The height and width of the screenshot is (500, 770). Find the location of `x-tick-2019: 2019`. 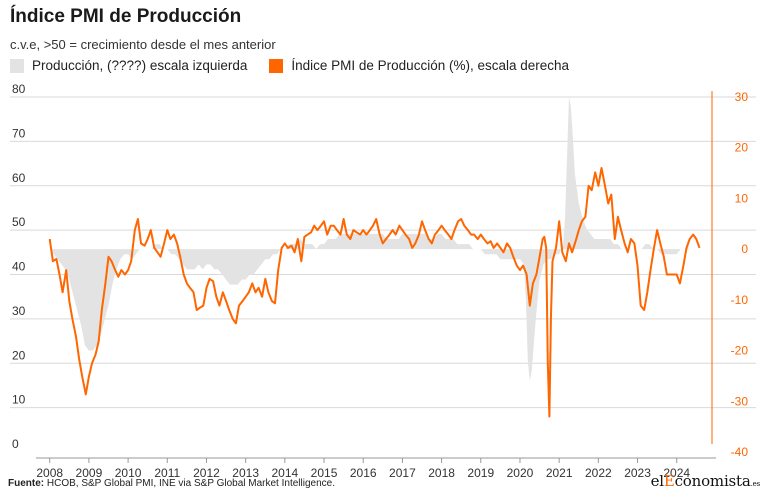

x-tick-2019: 2019 is located at coordinates (480, 473).